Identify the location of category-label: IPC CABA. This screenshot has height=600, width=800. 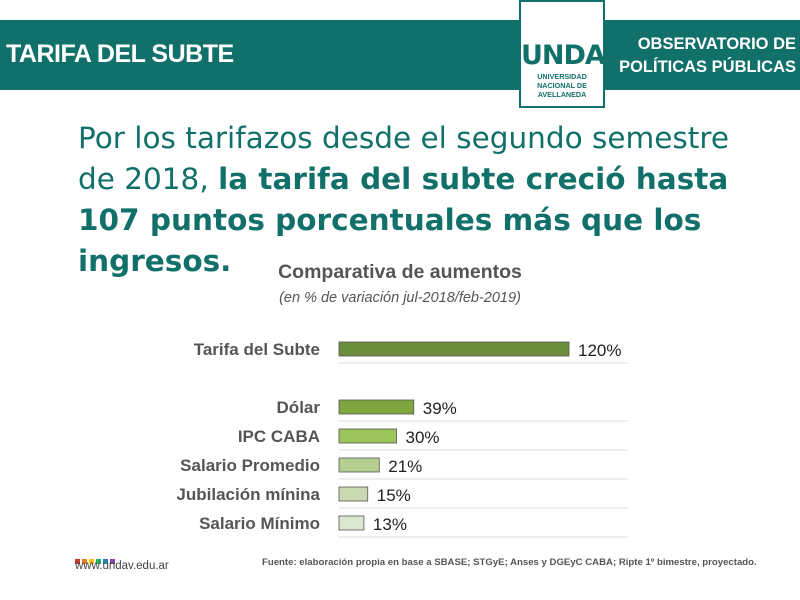
(279, 436).